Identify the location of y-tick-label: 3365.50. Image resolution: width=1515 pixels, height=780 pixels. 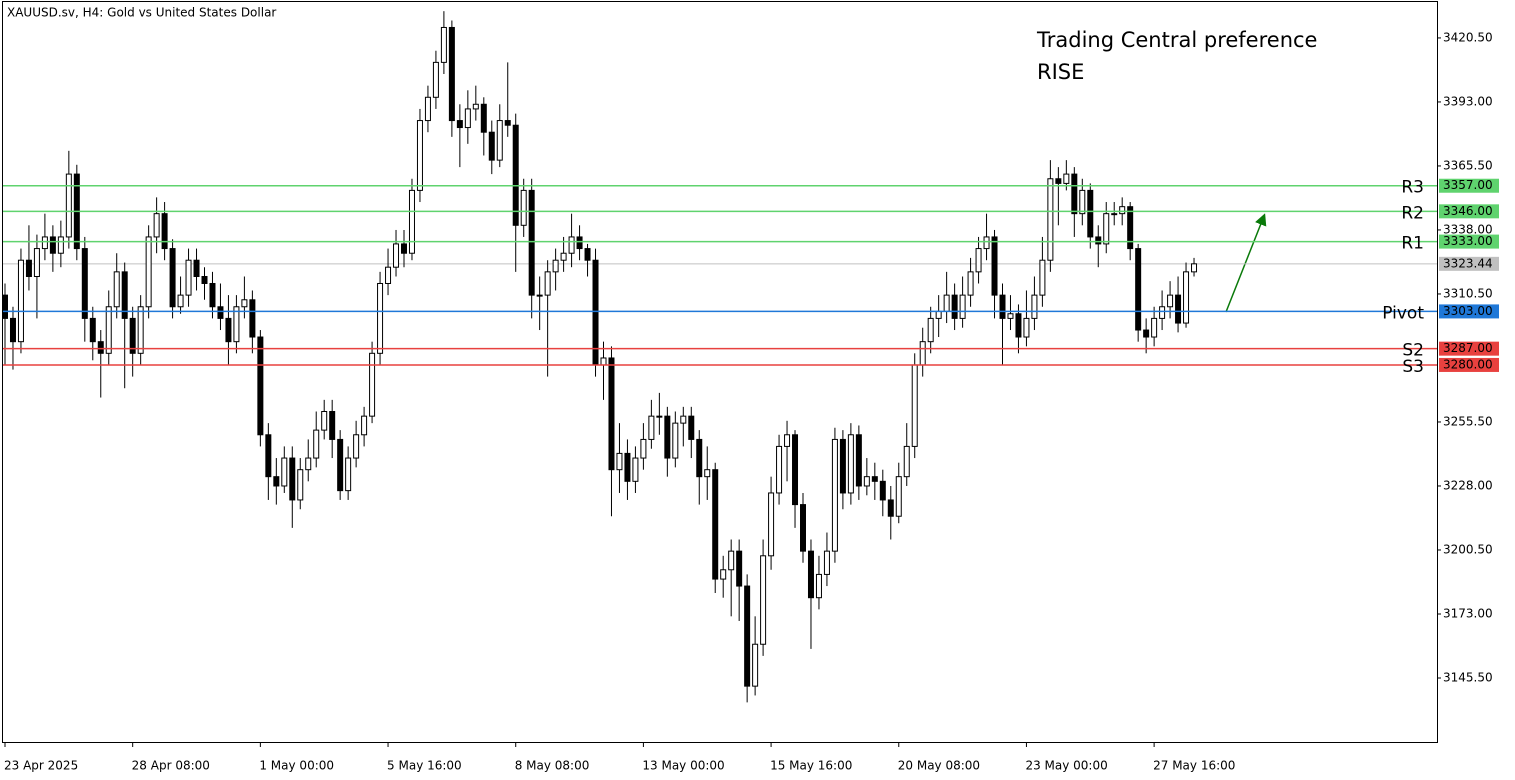
(1468, 165).